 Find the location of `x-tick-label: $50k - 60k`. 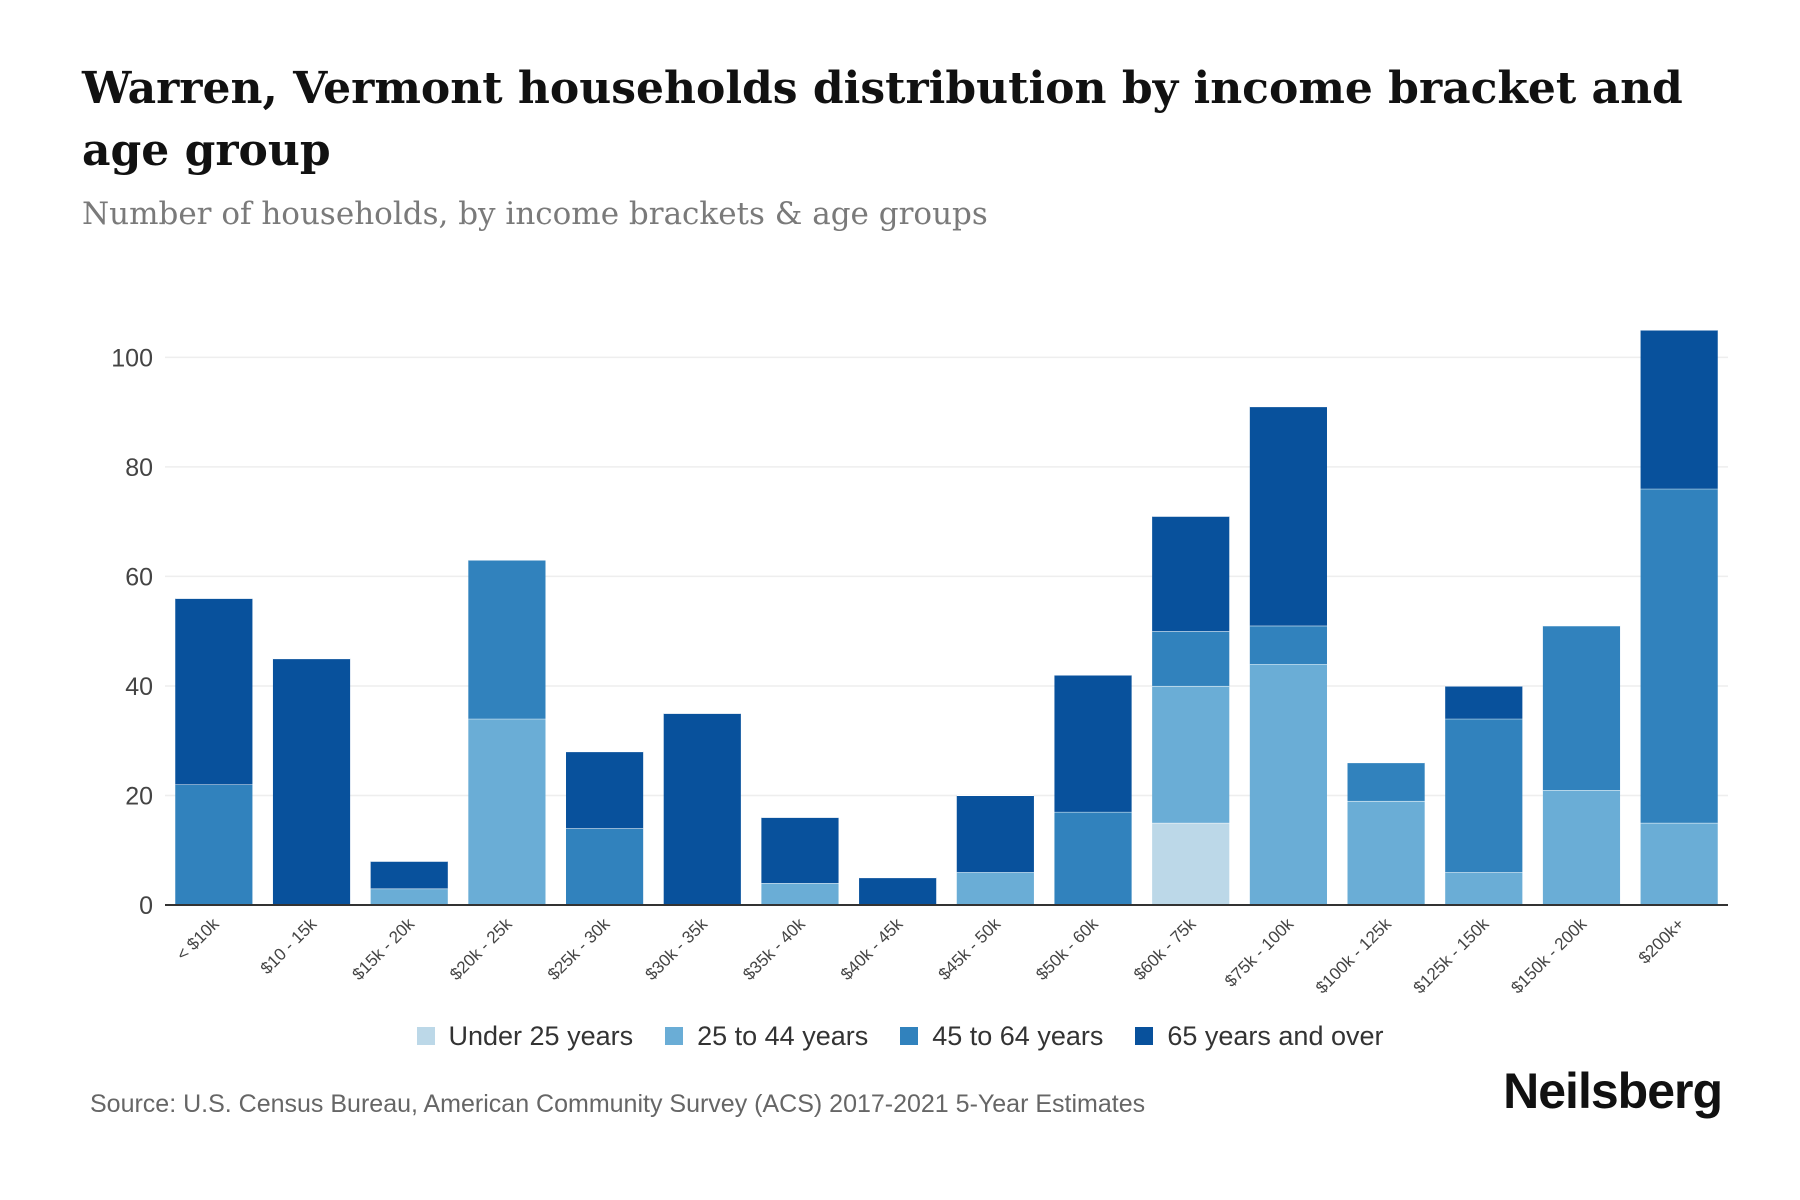

x-tick-label: $50k - 60k is located at coordinates (1067, 949).